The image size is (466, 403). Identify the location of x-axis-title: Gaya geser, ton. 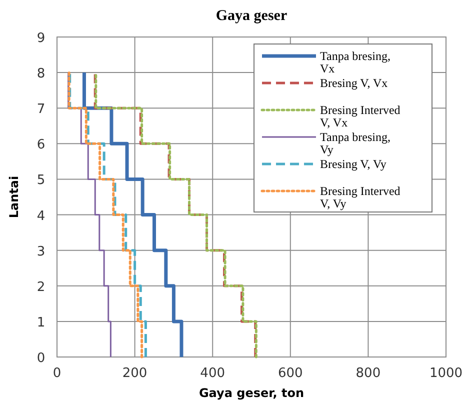
(251, 393).